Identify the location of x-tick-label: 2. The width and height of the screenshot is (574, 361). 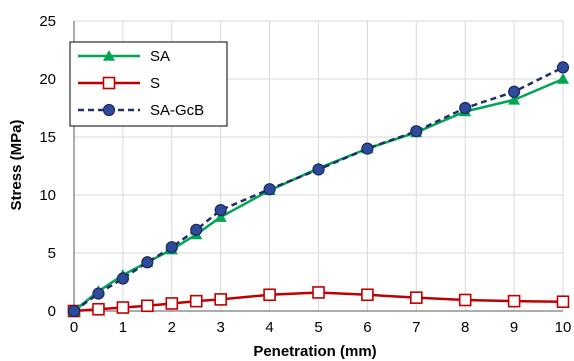
(172, 327).